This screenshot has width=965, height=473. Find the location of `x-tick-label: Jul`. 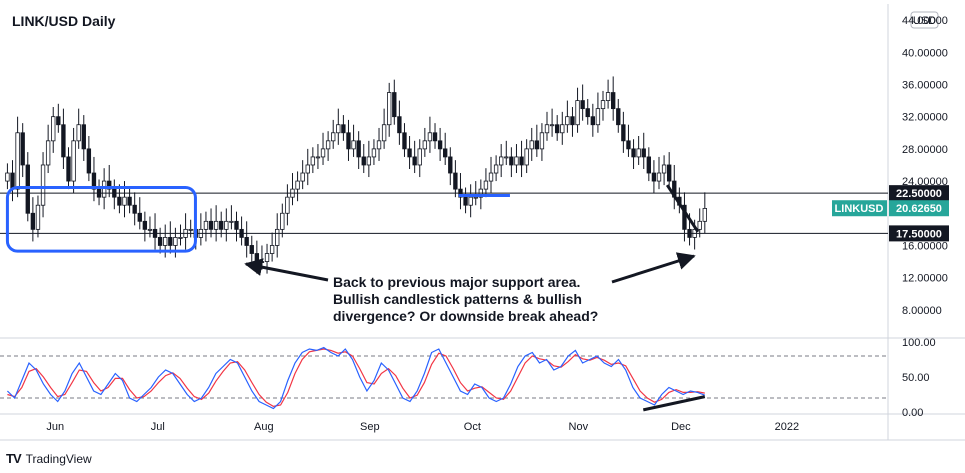

x-tick-label: Jul is located at coordinates (158, 427).